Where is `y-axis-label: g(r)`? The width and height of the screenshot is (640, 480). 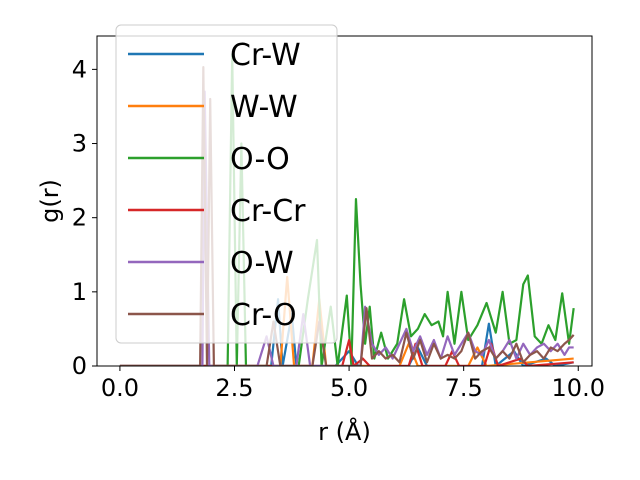 y-axis-label: g(r) is located at coordinates (50, 201).